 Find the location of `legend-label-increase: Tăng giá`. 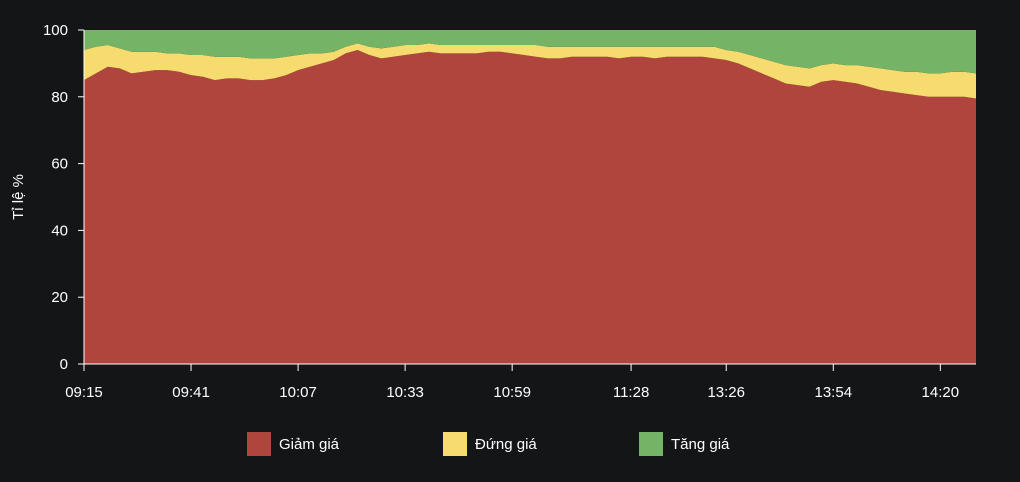

legend-label-increase: Tăng giá is located at coordinates (700, 444).